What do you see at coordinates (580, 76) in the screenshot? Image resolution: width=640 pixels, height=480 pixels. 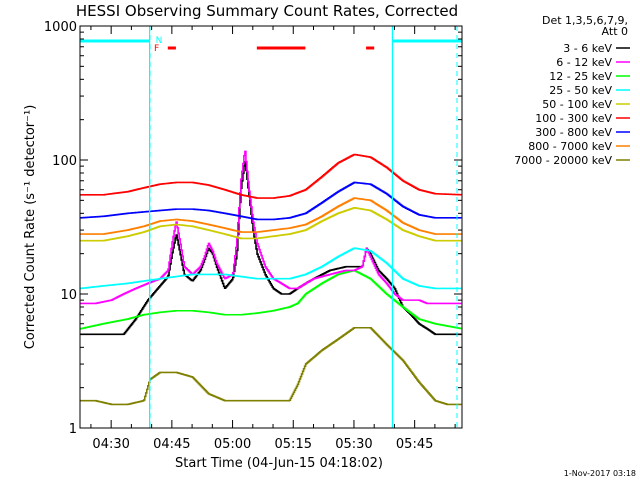 I see `legend-label-2: 12 - 25 keV` at bounding box center [580, 76].